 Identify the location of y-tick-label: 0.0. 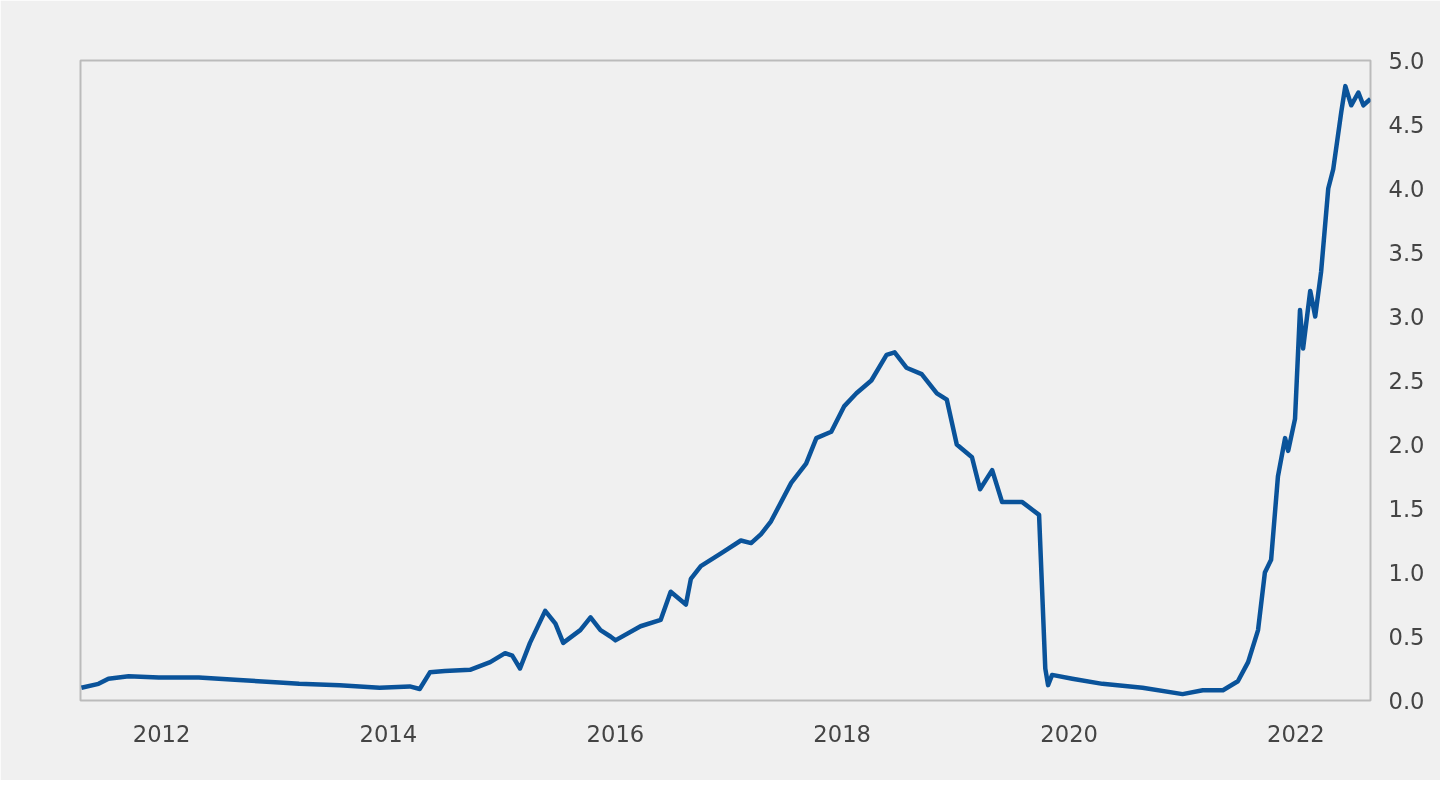
(1406, 701).